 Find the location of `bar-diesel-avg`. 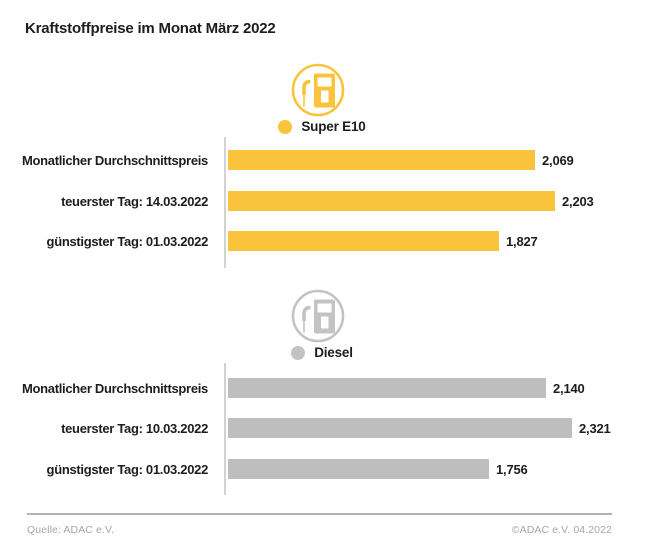

bar-diesel-avg is located at coordinates (387, 388).